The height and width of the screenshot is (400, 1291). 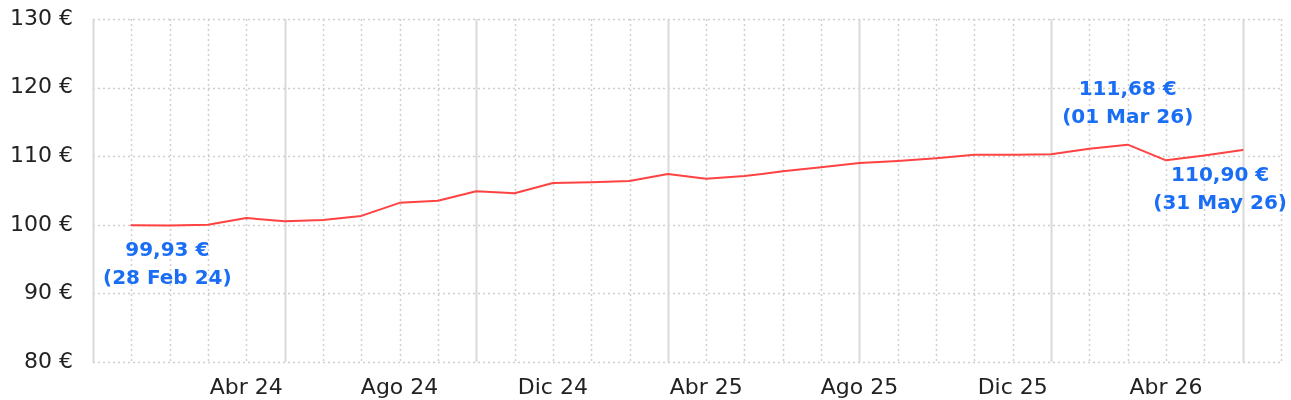 What do you see at coordinates (41, 154) in the screenshot?
I see `y-tick-label: 110 €` at bounding box center [41, 154].